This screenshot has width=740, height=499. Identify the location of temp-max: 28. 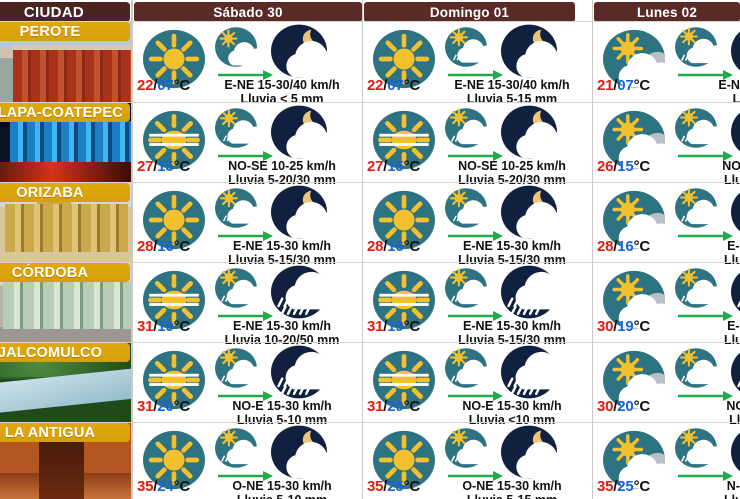
(375, 246).